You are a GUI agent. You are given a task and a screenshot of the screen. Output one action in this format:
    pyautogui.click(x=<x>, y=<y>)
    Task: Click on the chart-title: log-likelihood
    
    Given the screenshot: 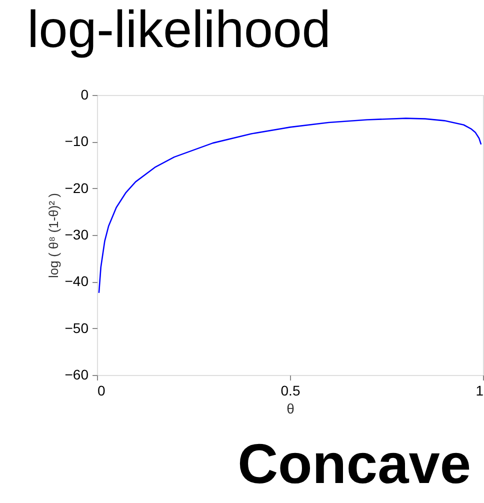 What is the action you would take?
    pyautogui.click(x=179, y=30)
    